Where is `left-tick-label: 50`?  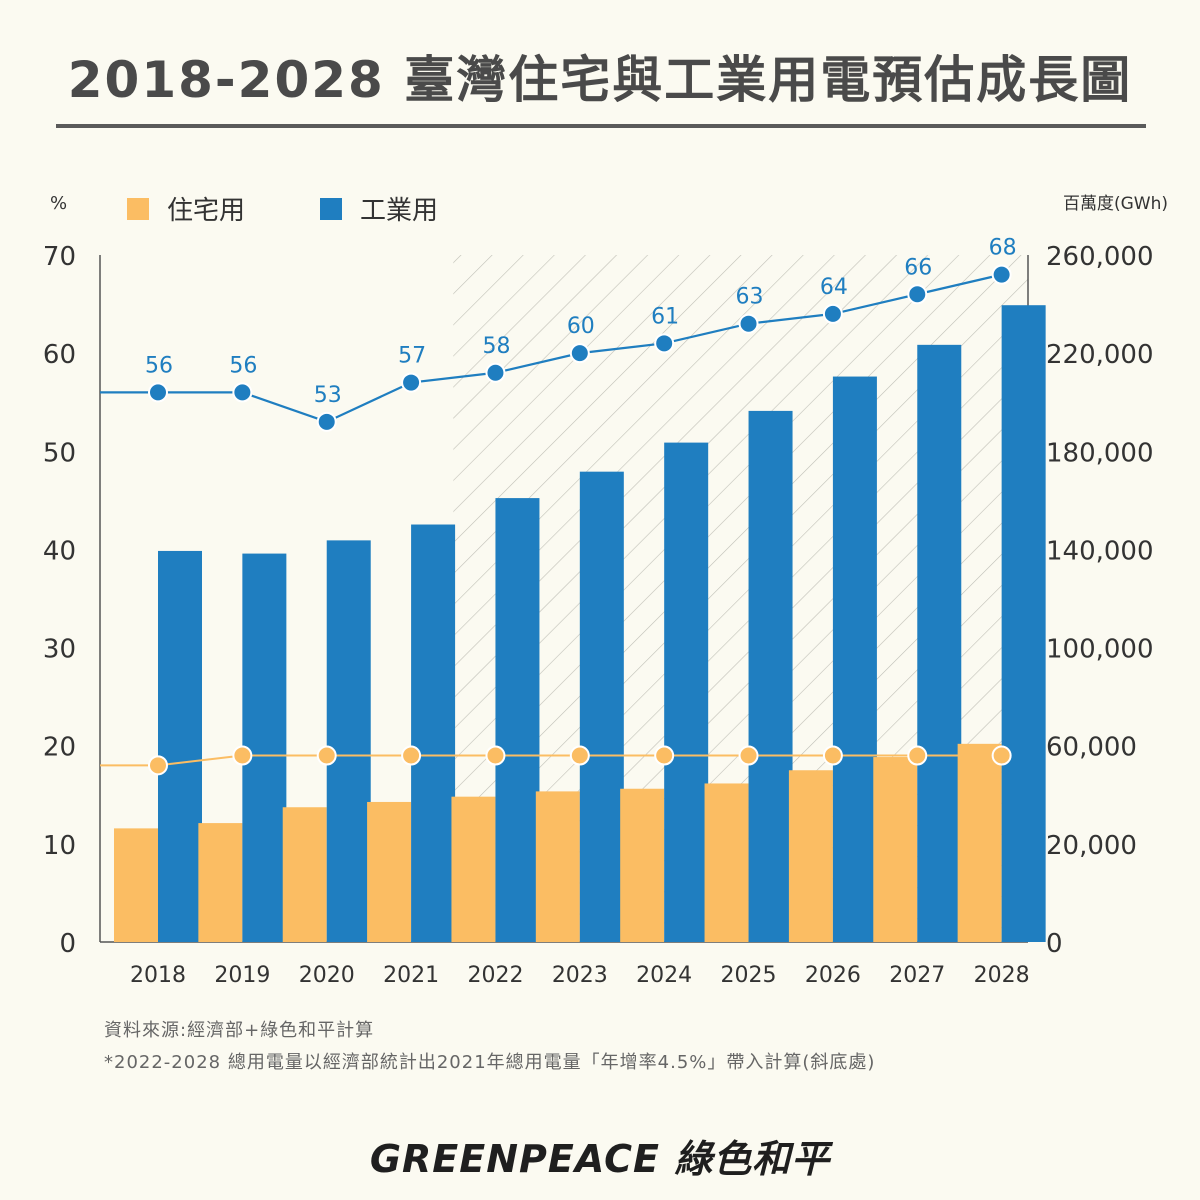 left-tick-label: 50 is located at coordinates (59, 453).